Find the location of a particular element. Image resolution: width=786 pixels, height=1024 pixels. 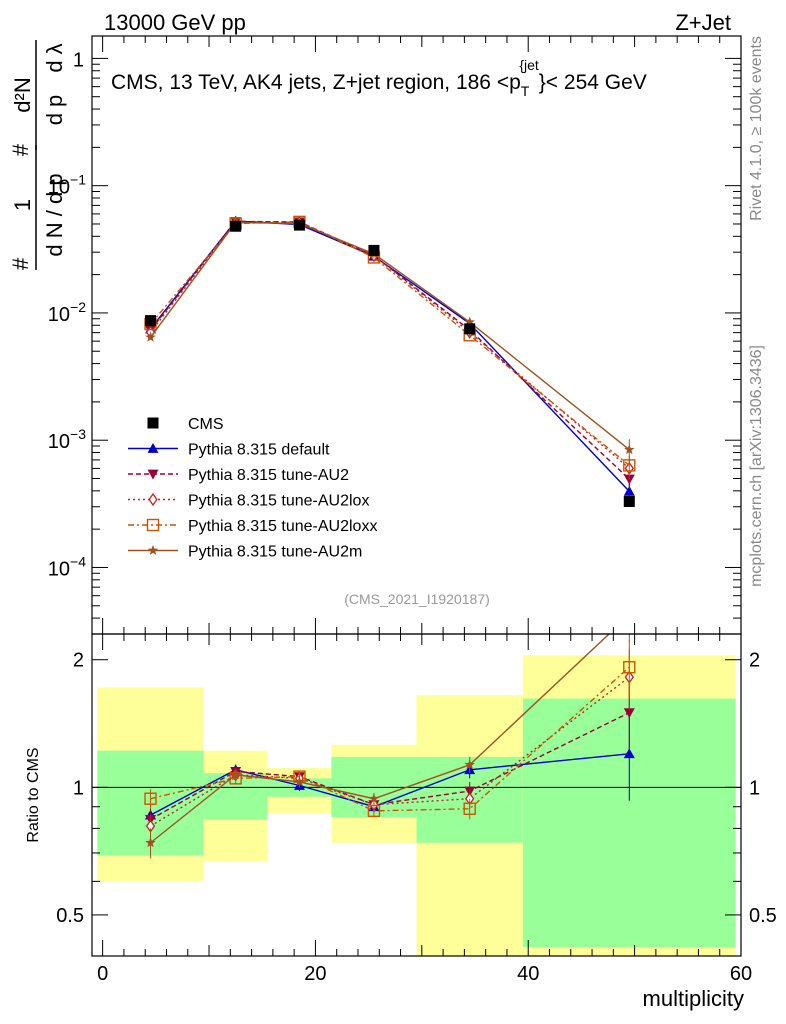

title-sup: {jet is located at coordinates (529, 65).